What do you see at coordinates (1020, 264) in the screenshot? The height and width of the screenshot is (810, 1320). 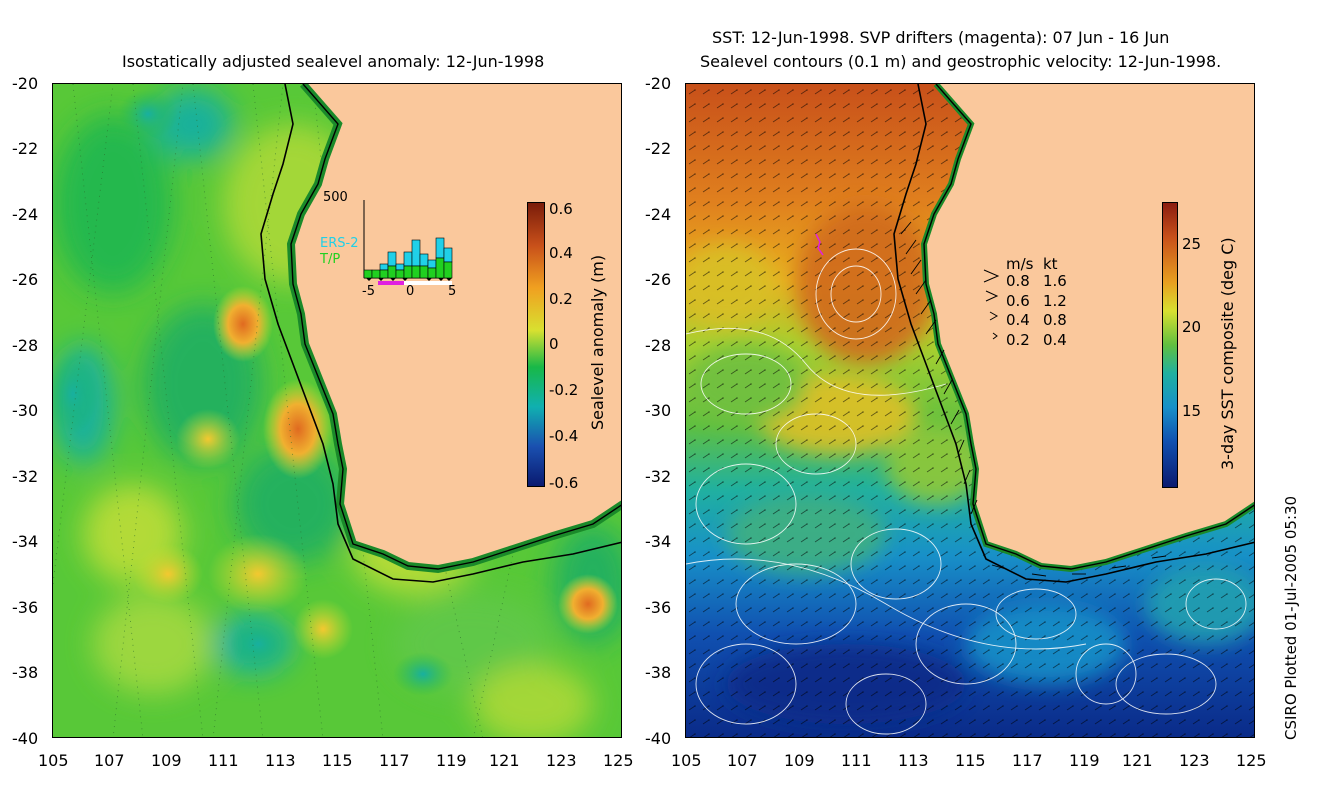 I see `legend-header-ms: m/s` at bounding box center [1020, 264].